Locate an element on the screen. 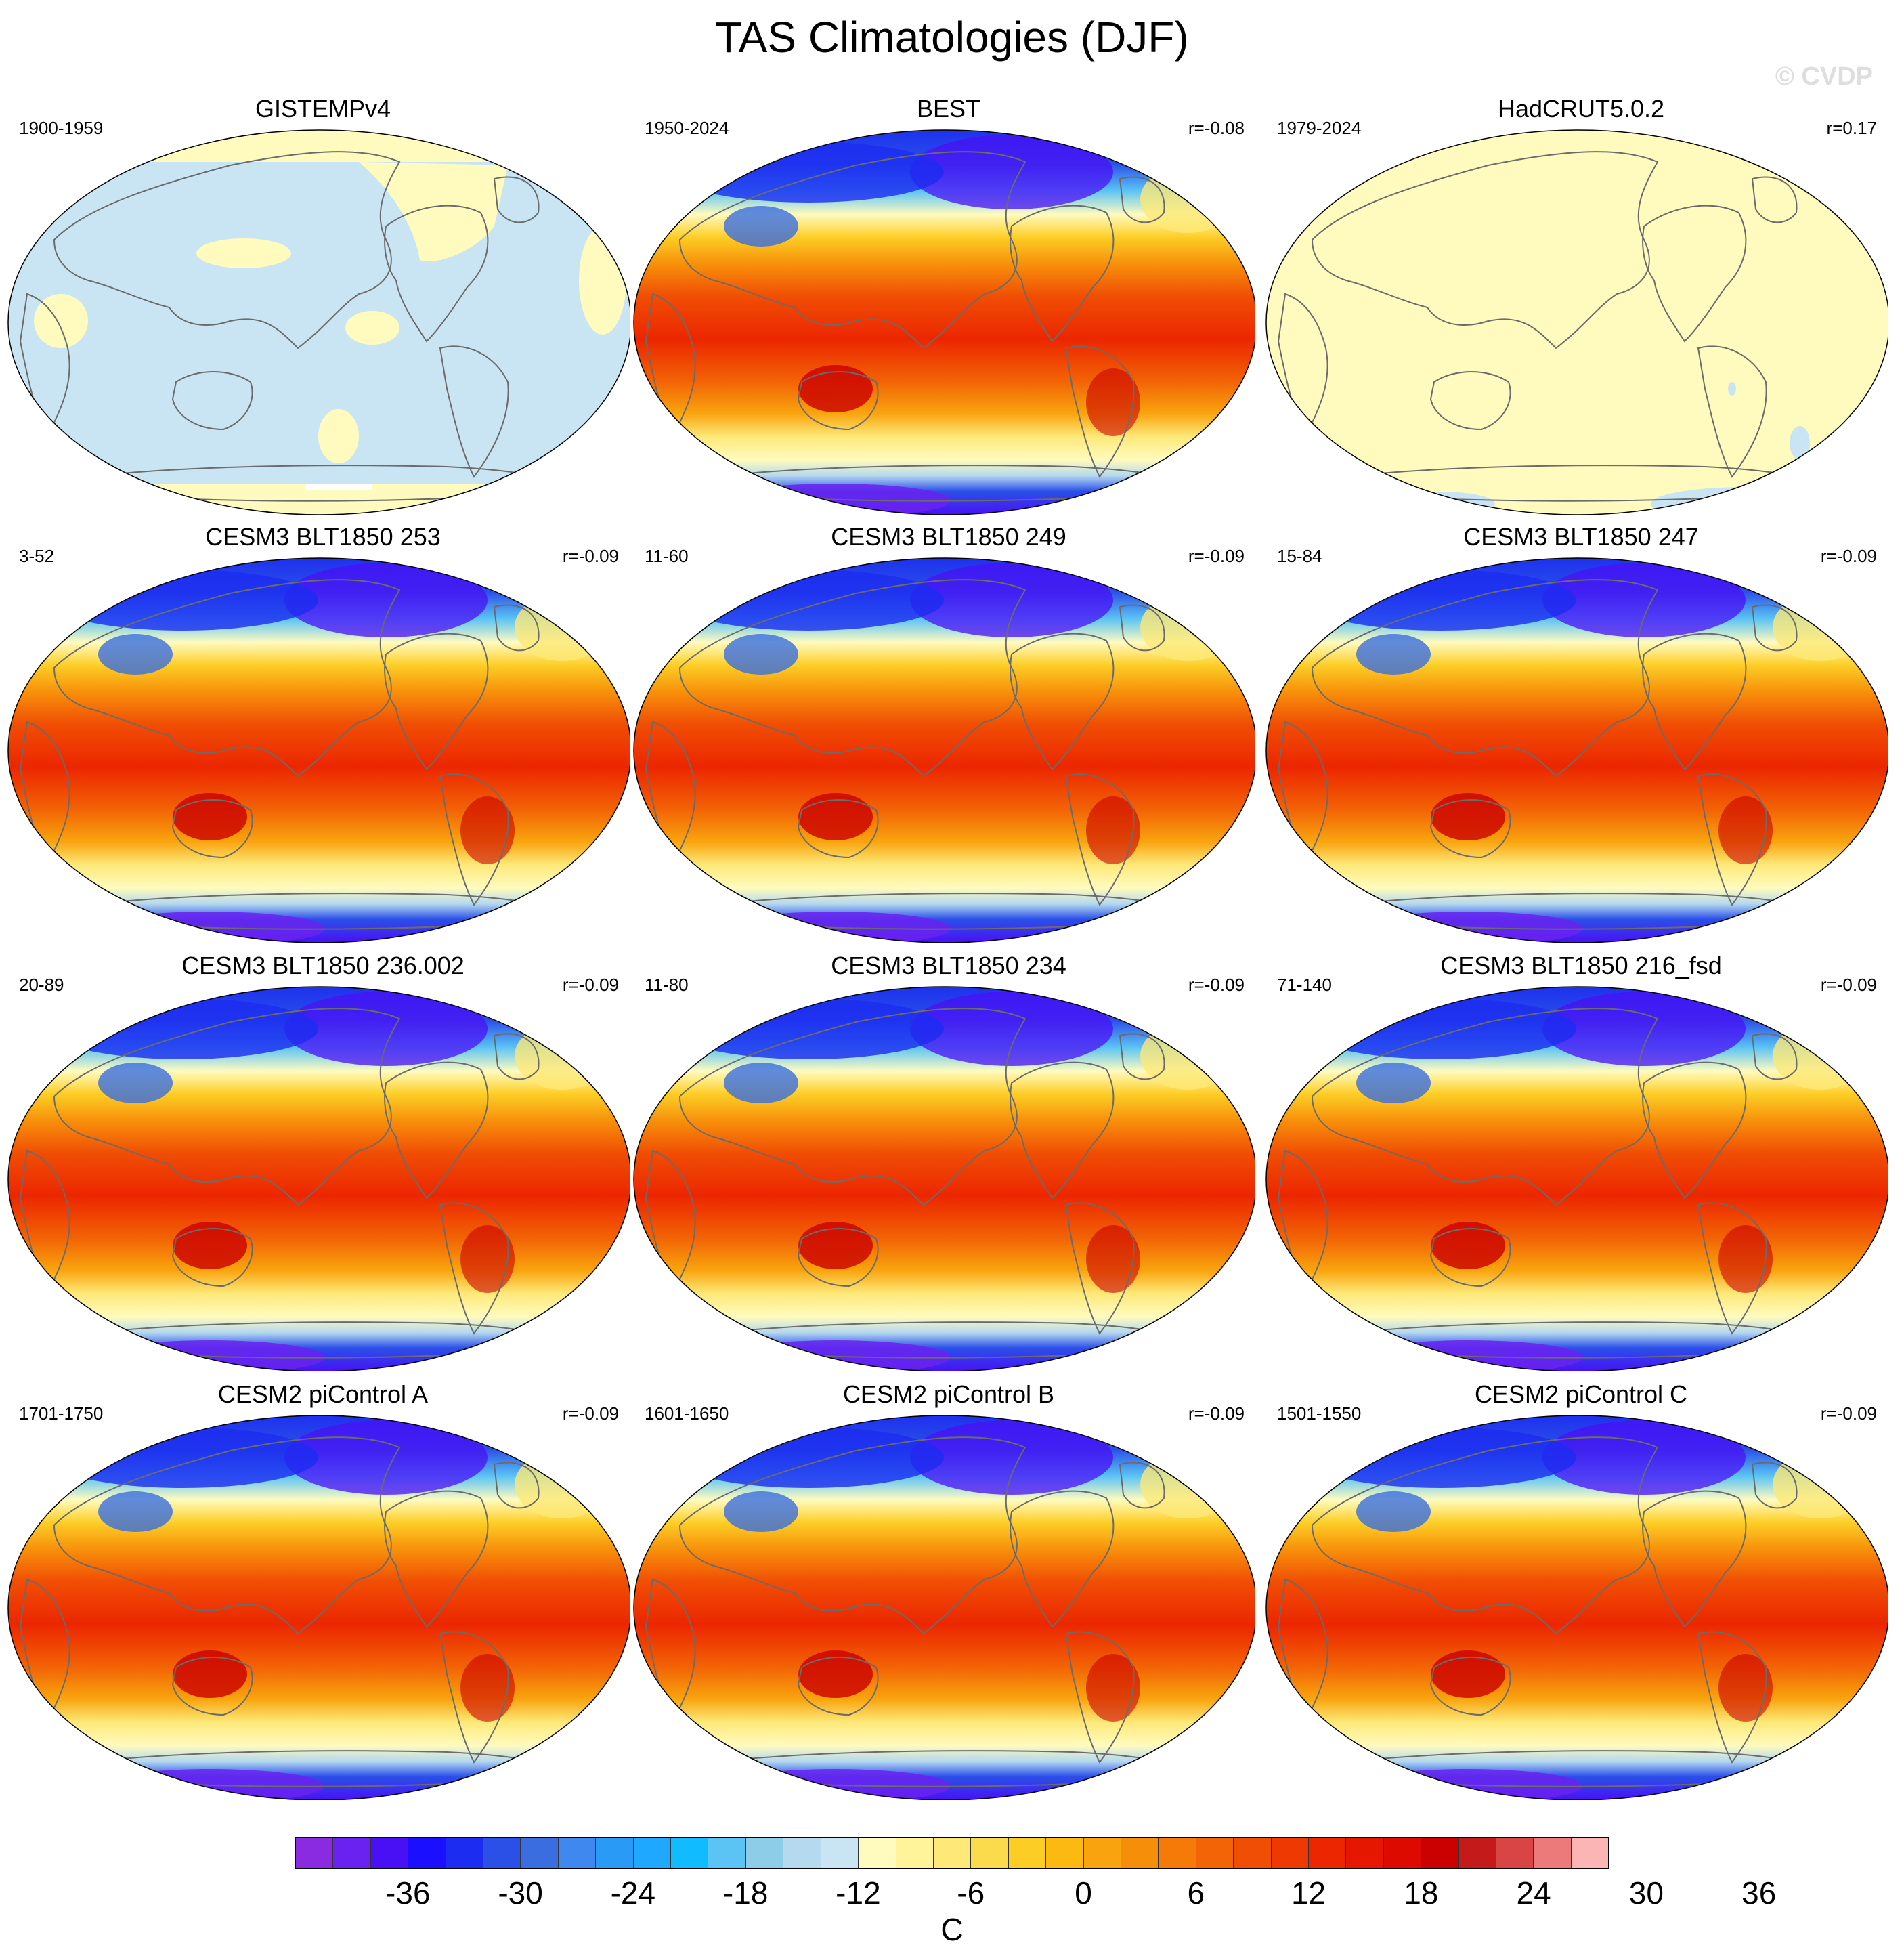 The image size is (1904, 1960). panel-title: CESM2 piControl B is located at coordinates (949, 1394).